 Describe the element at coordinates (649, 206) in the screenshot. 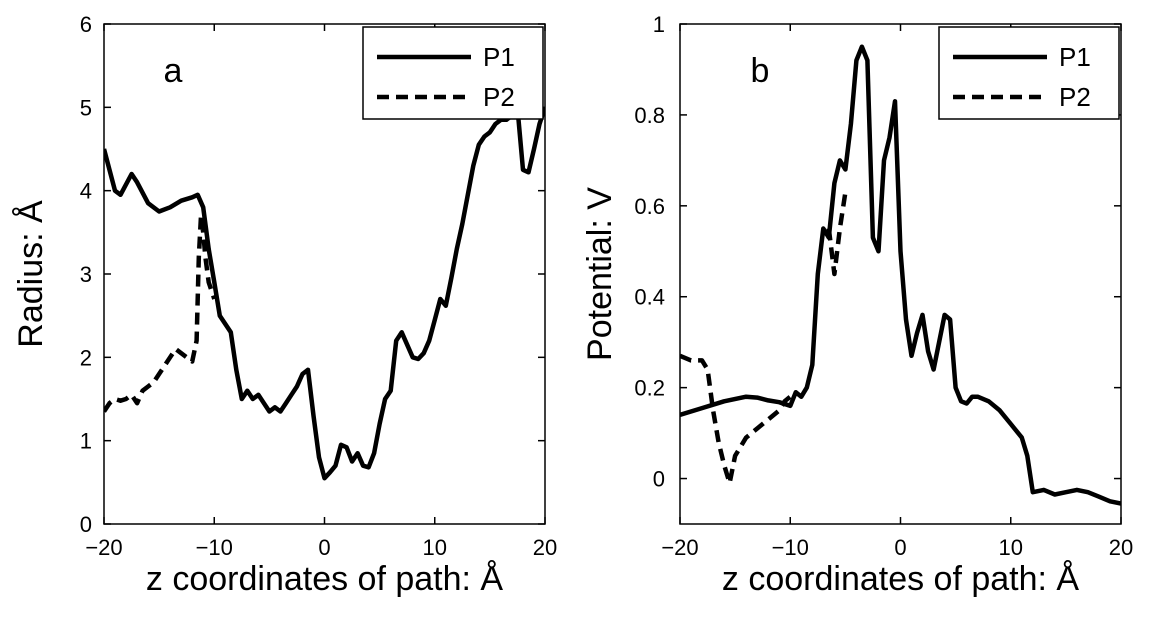

I see `y-tick-label: 0.6` at that location.